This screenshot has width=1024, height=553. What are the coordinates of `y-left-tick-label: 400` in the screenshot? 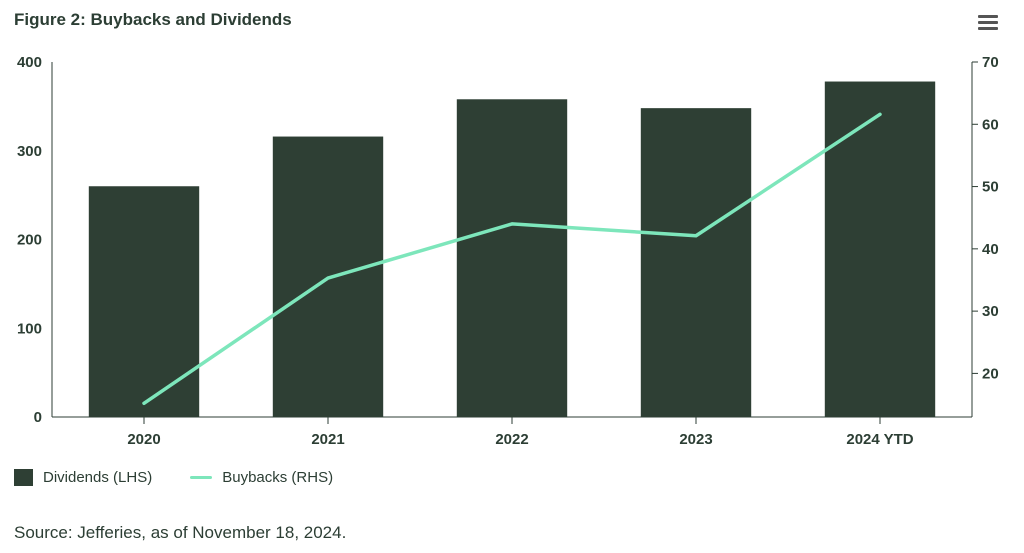 It's located at (29, 62).